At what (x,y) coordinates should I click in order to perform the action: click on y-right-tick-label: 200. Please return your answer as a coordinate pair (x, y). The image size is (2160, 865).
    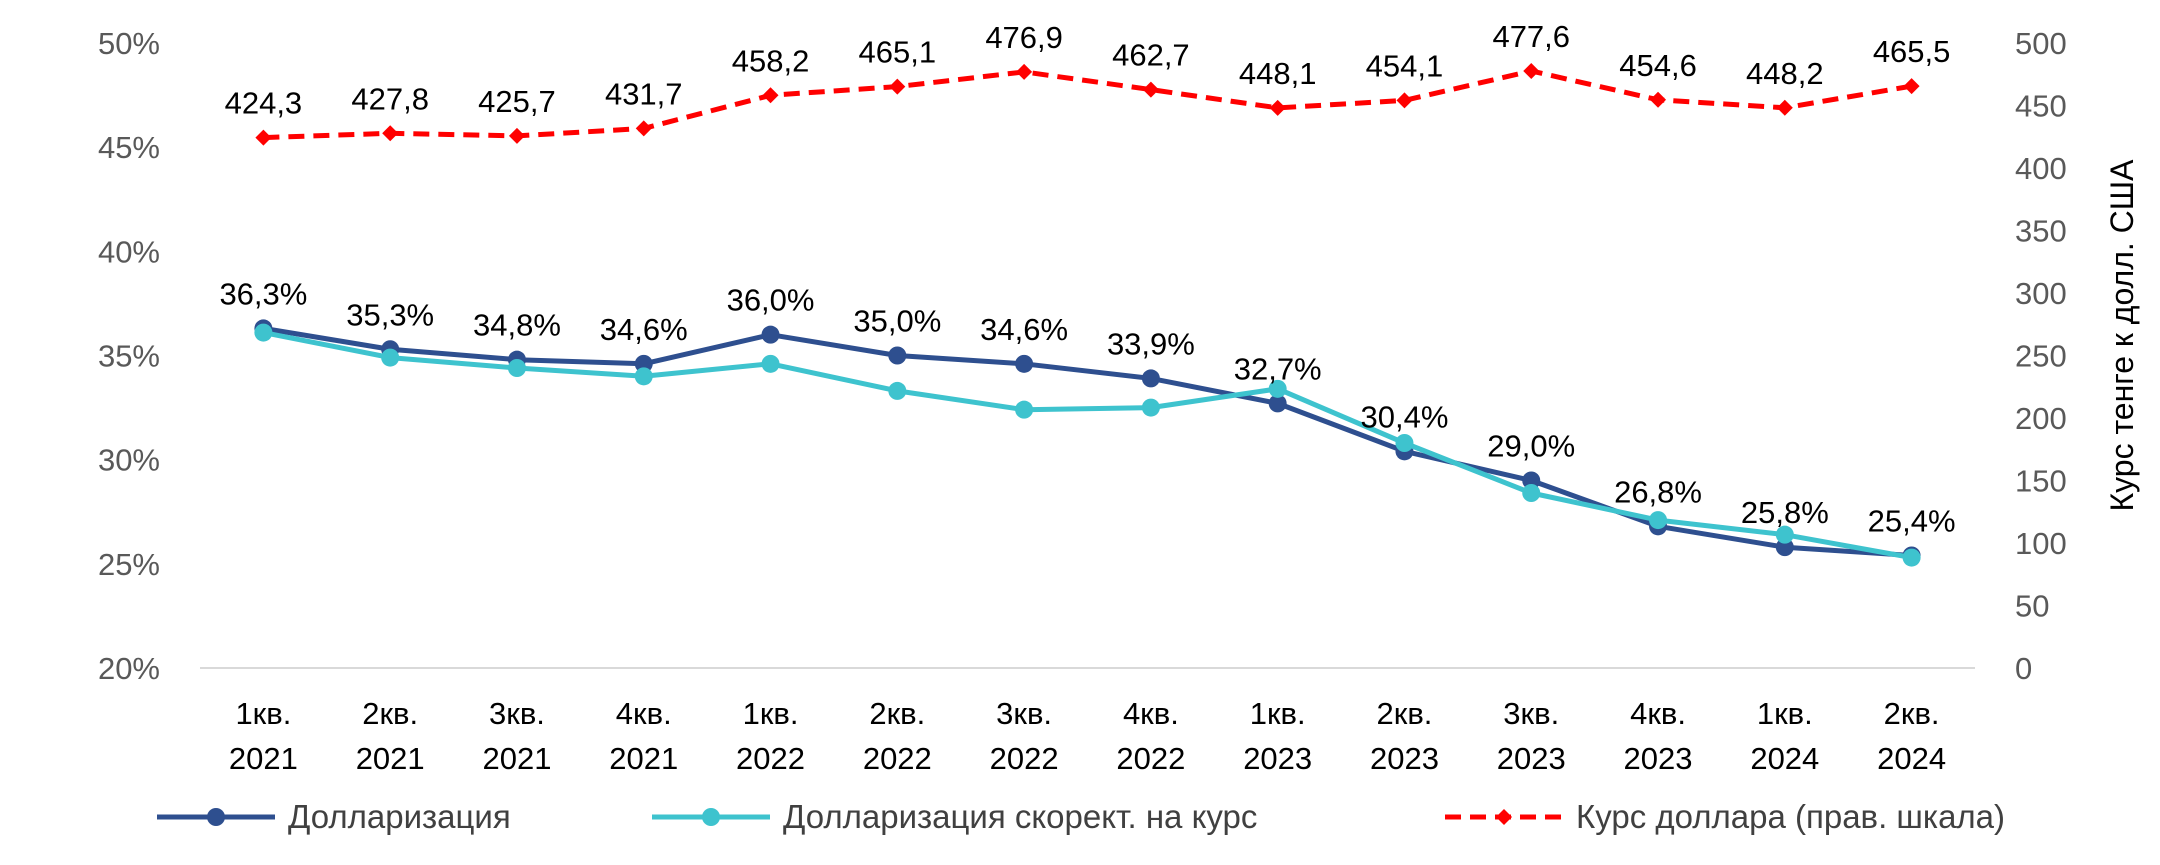
    Looking at the image, I should click on (2041, 418).